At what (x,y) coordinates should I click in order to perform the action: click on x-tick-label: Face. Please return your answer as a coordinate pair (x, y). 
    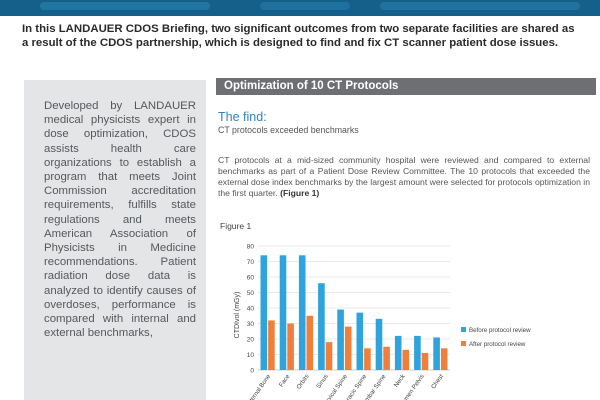
    Looking at the image, I should click on (285, 381).